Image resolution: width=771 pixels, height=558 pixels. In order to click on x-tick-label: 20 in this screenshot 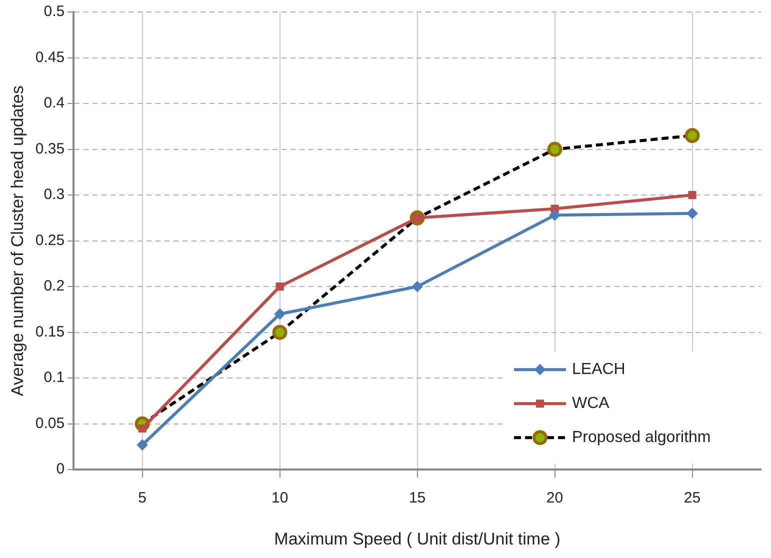, I will do `click(555, 498)`.